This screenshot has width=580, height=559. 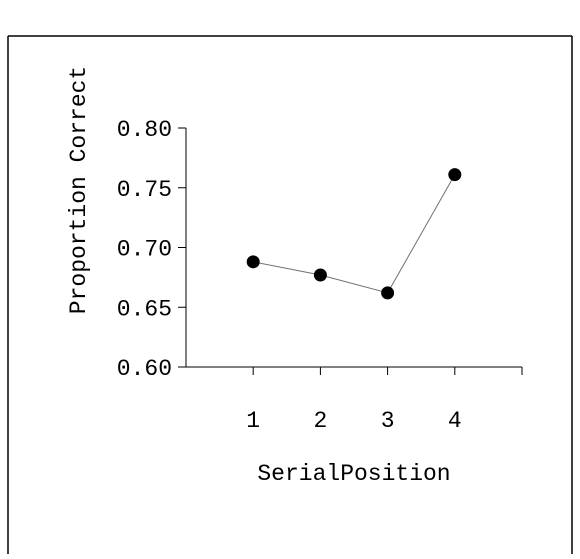 I want to click on y-axis-ticks: 0.60 0.65 0.70 0.75 0.80, so click(x=151, y=249).